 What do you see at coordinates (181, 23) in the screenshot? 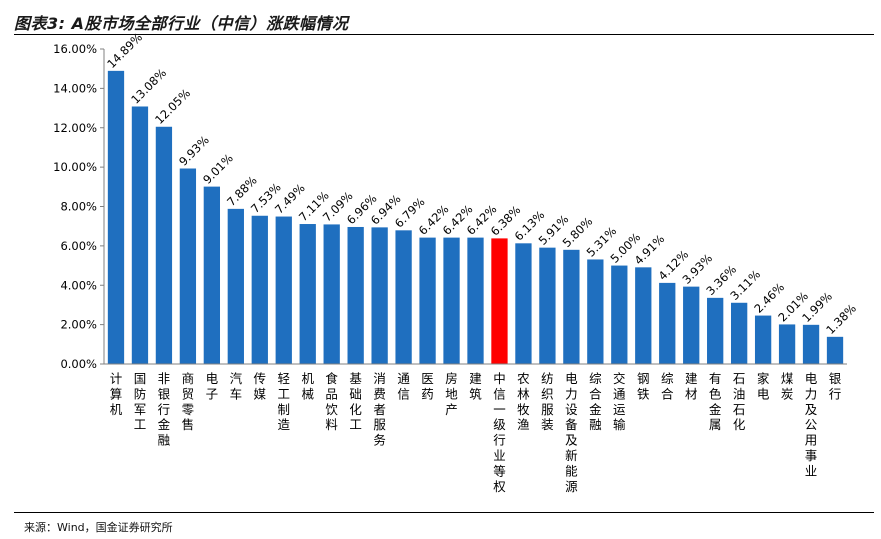
I see `figure-title: 图表3: A股市场全部行业（中信）涨跌幅情况` at bounding box center [181, 23].